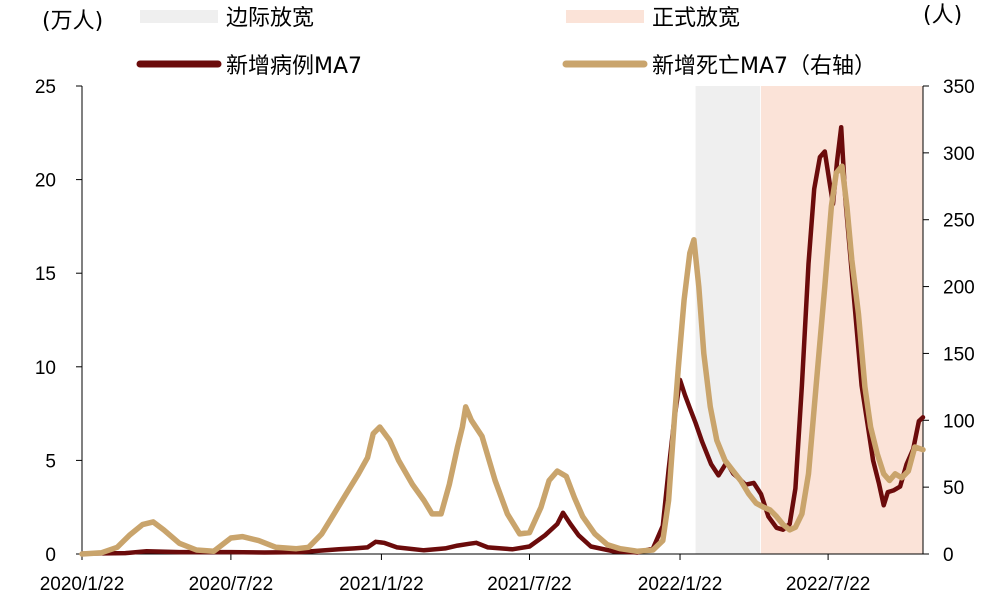 Image resolution: width=1007 pixels, height=597 pixels. Describe the element at coordinates (82, 584) in the screenshot. I see `x-tick-label: 2020/1/22` at that location.